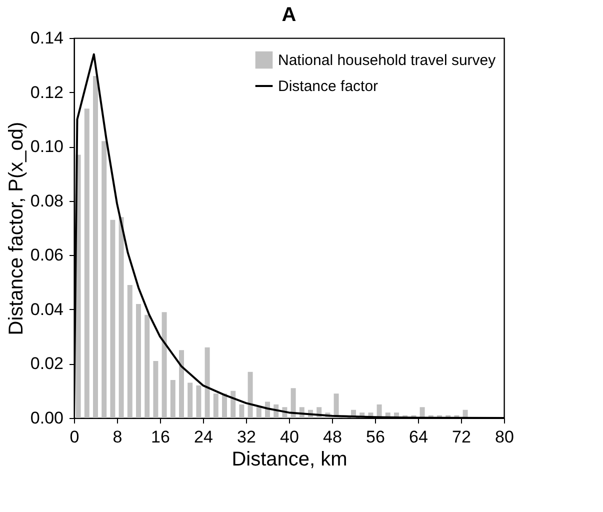 The image size is (603, 512). I want to click on chart-title: A, so click(289, 15).